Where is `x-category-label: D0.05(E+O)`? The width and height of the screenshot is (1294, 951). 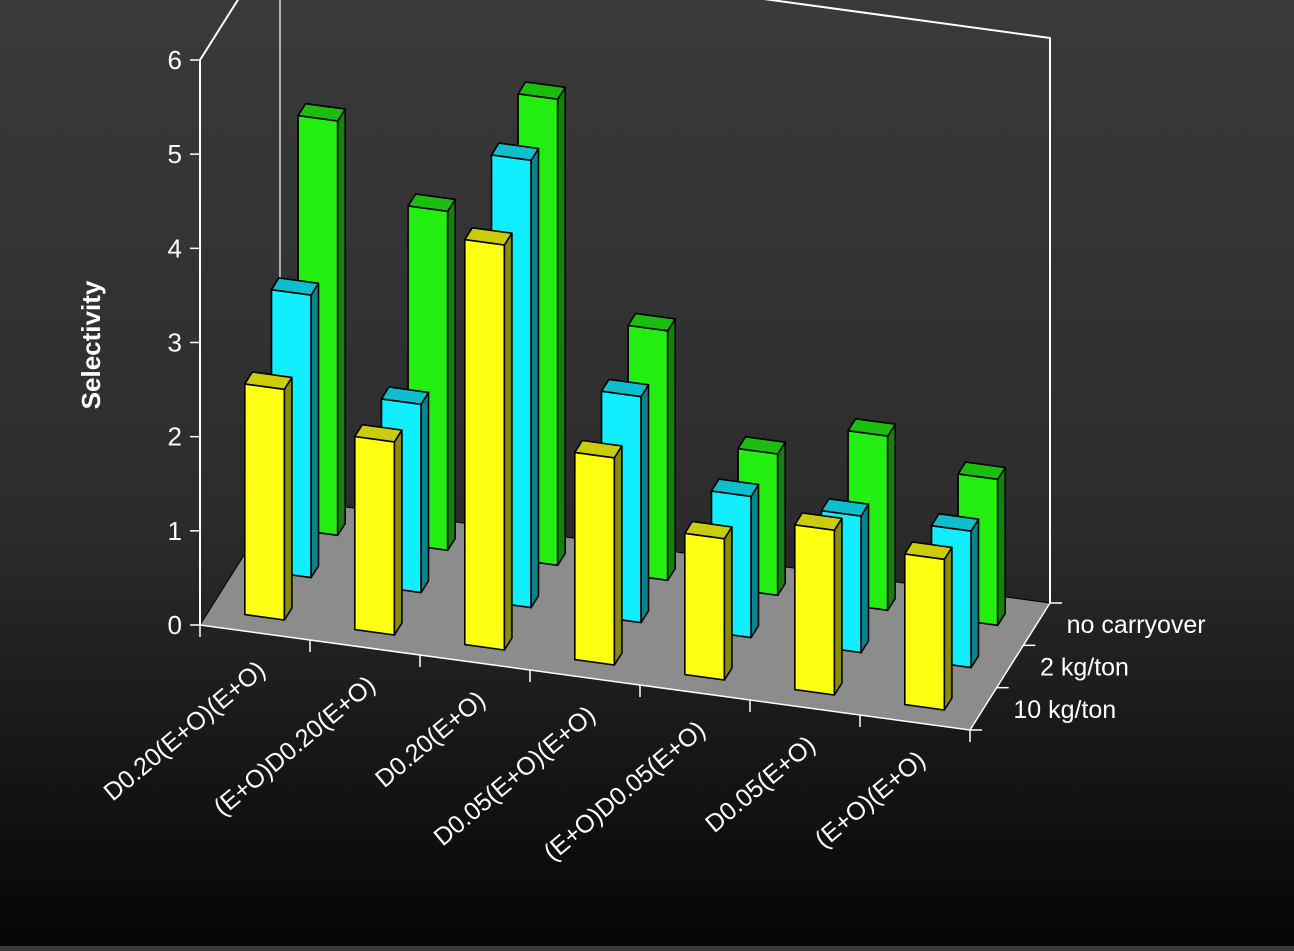 x-category-label: D0.05(E+O) is located at coordinates (760, 785).